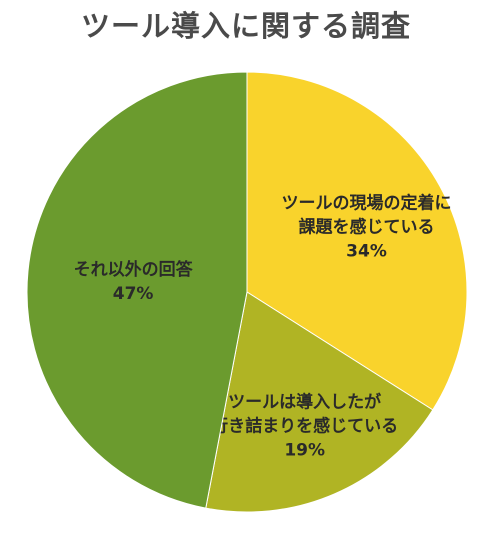  What do you see at coordinates (367, 202) in the screenshot?
I see `slice-category-label: ツールの現場の定着に` at bounding box center [367, 202].